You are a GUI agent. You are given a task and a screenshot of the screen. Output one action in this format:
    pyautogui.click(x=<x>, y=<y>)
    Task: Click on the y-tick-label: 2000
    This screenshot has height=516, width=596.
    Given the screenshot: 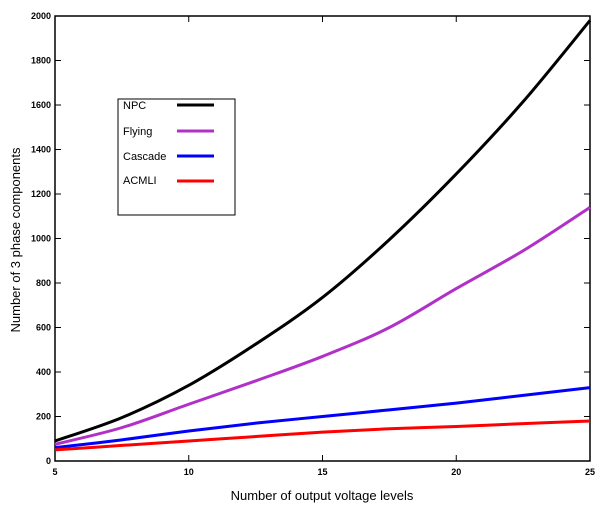 What is the action you would take?
    pyautogui.click(x=41, y=16)
    